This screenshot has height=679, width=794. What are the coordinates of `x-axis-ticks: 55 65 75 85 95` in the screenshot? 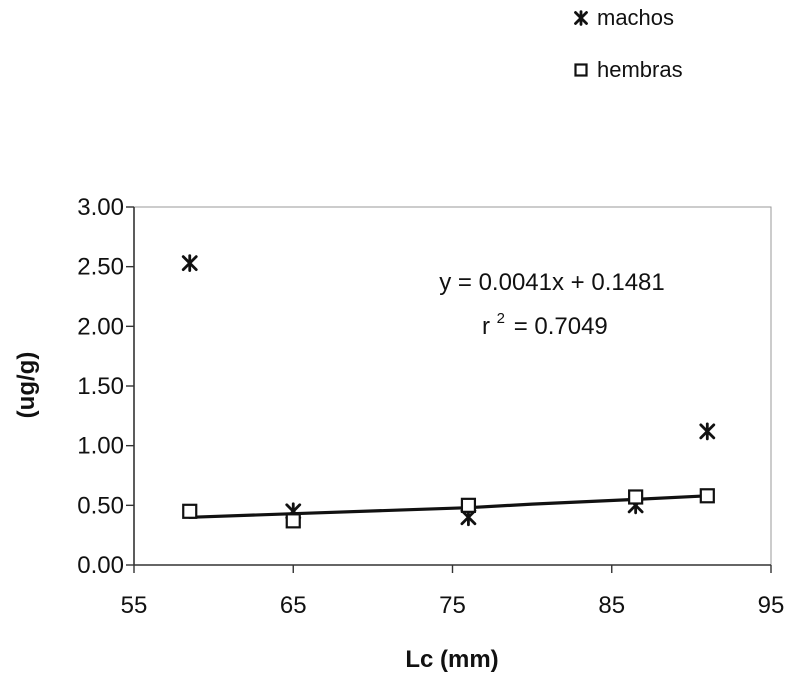 It's located at (453, 592).